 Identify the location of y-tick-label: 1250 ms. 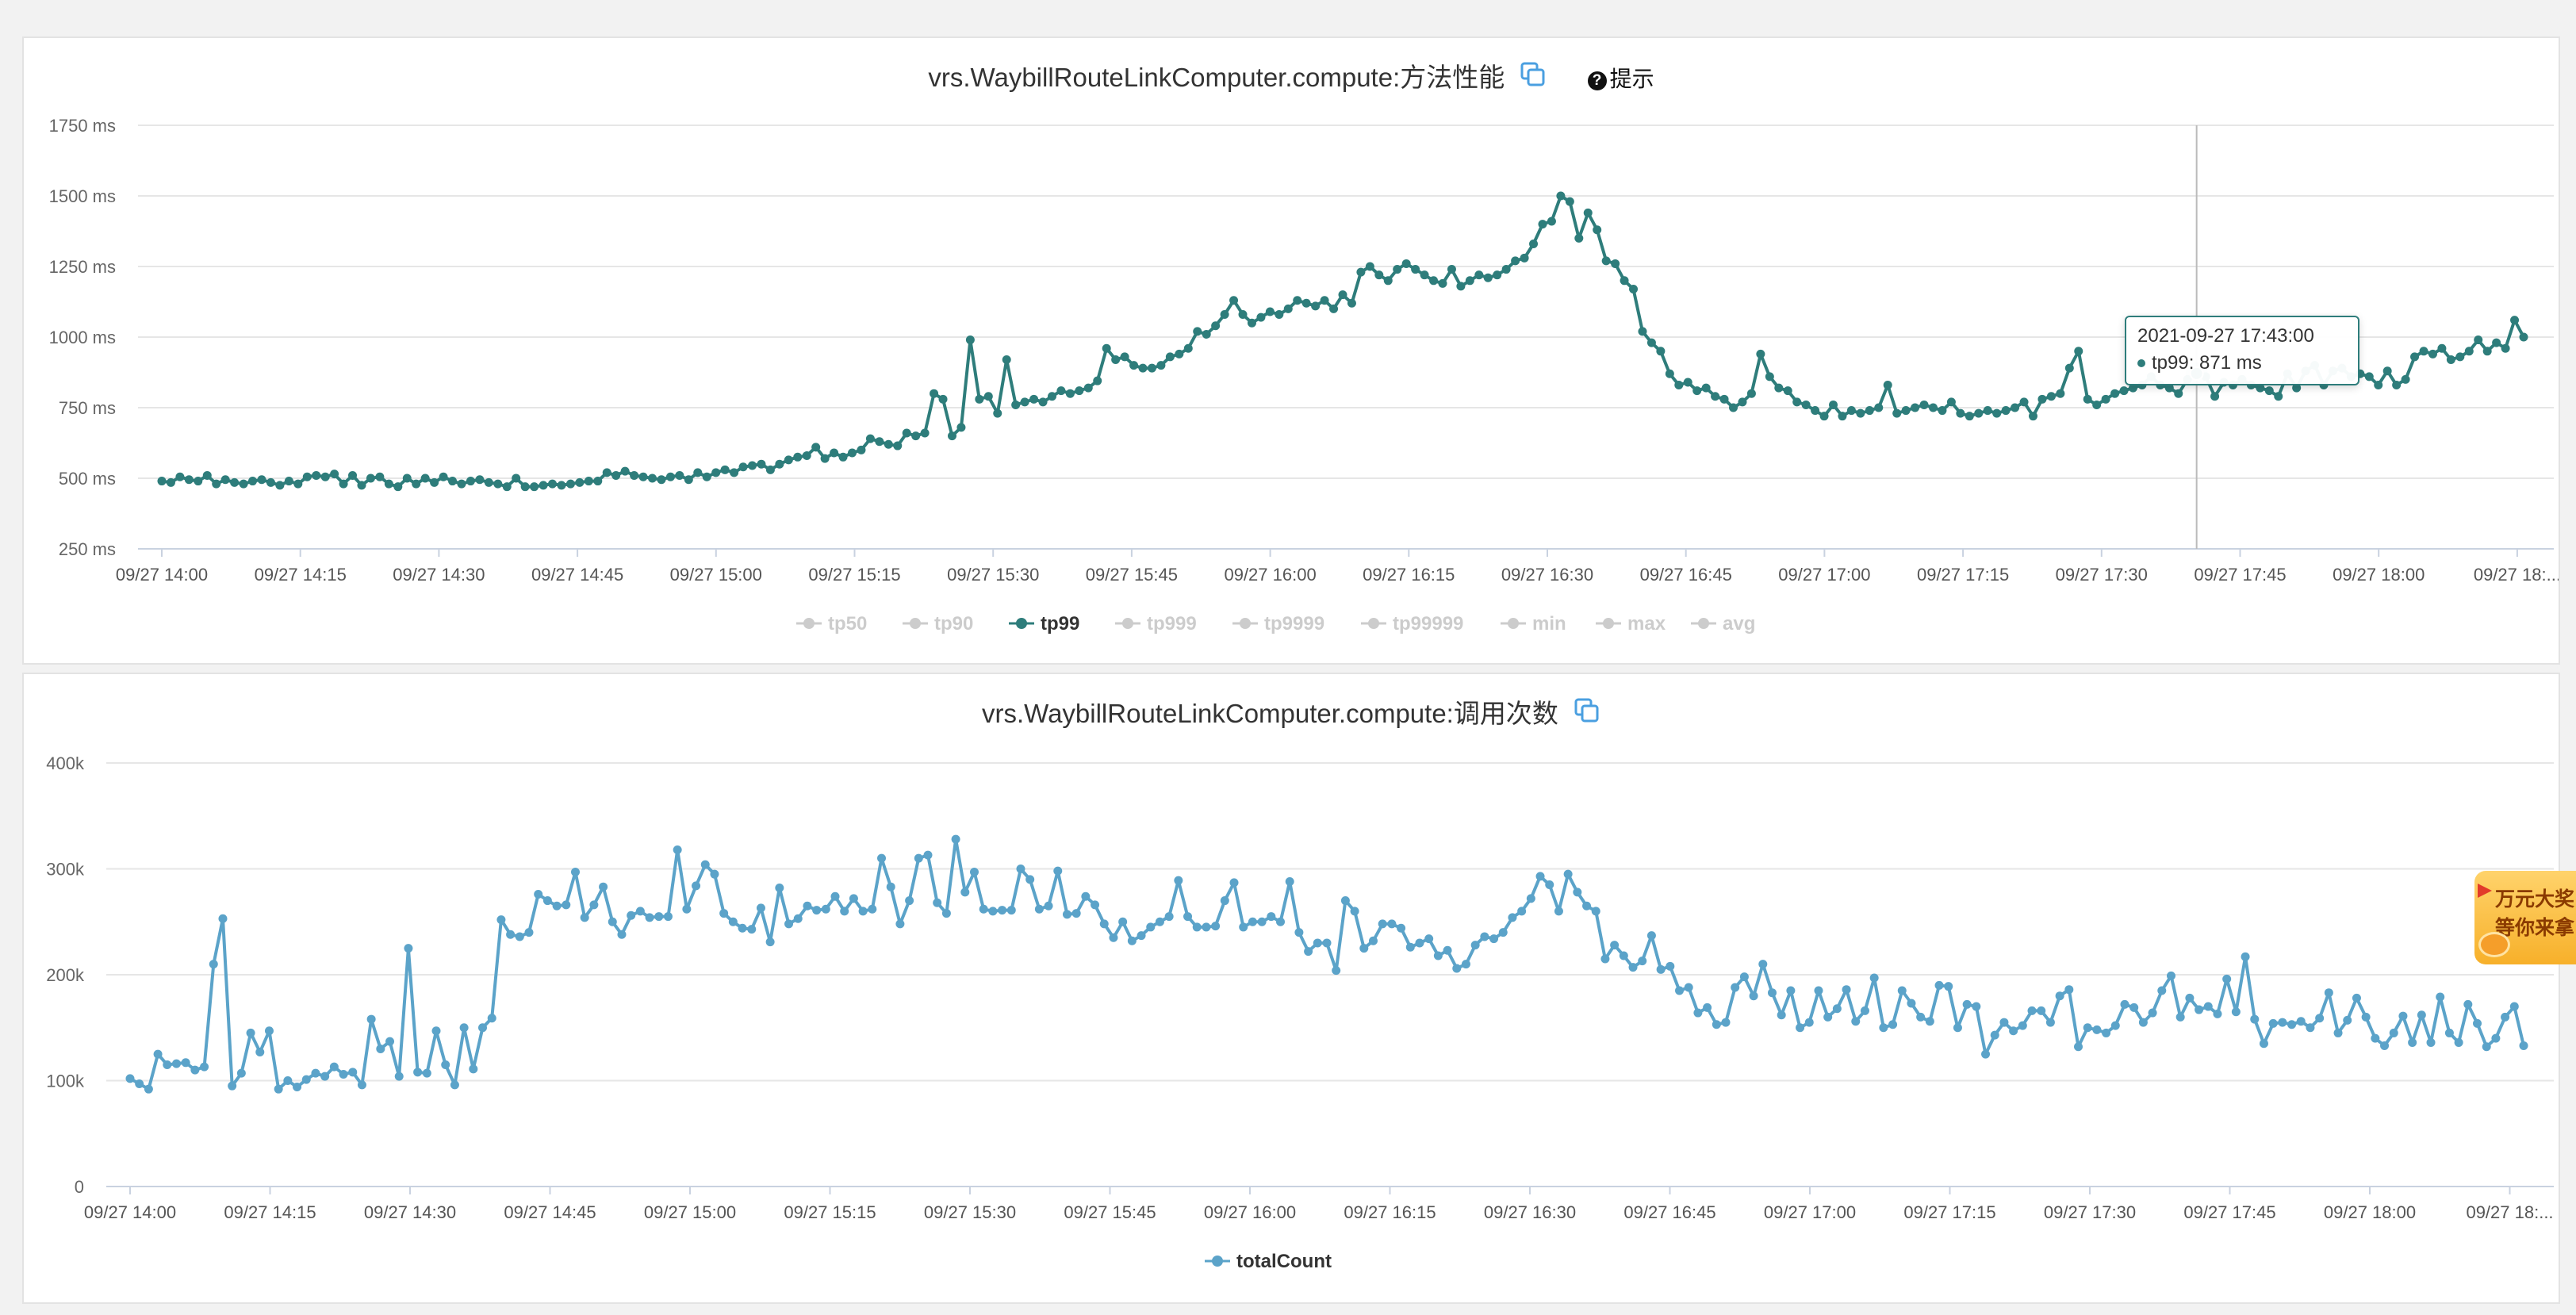
(82, 267).